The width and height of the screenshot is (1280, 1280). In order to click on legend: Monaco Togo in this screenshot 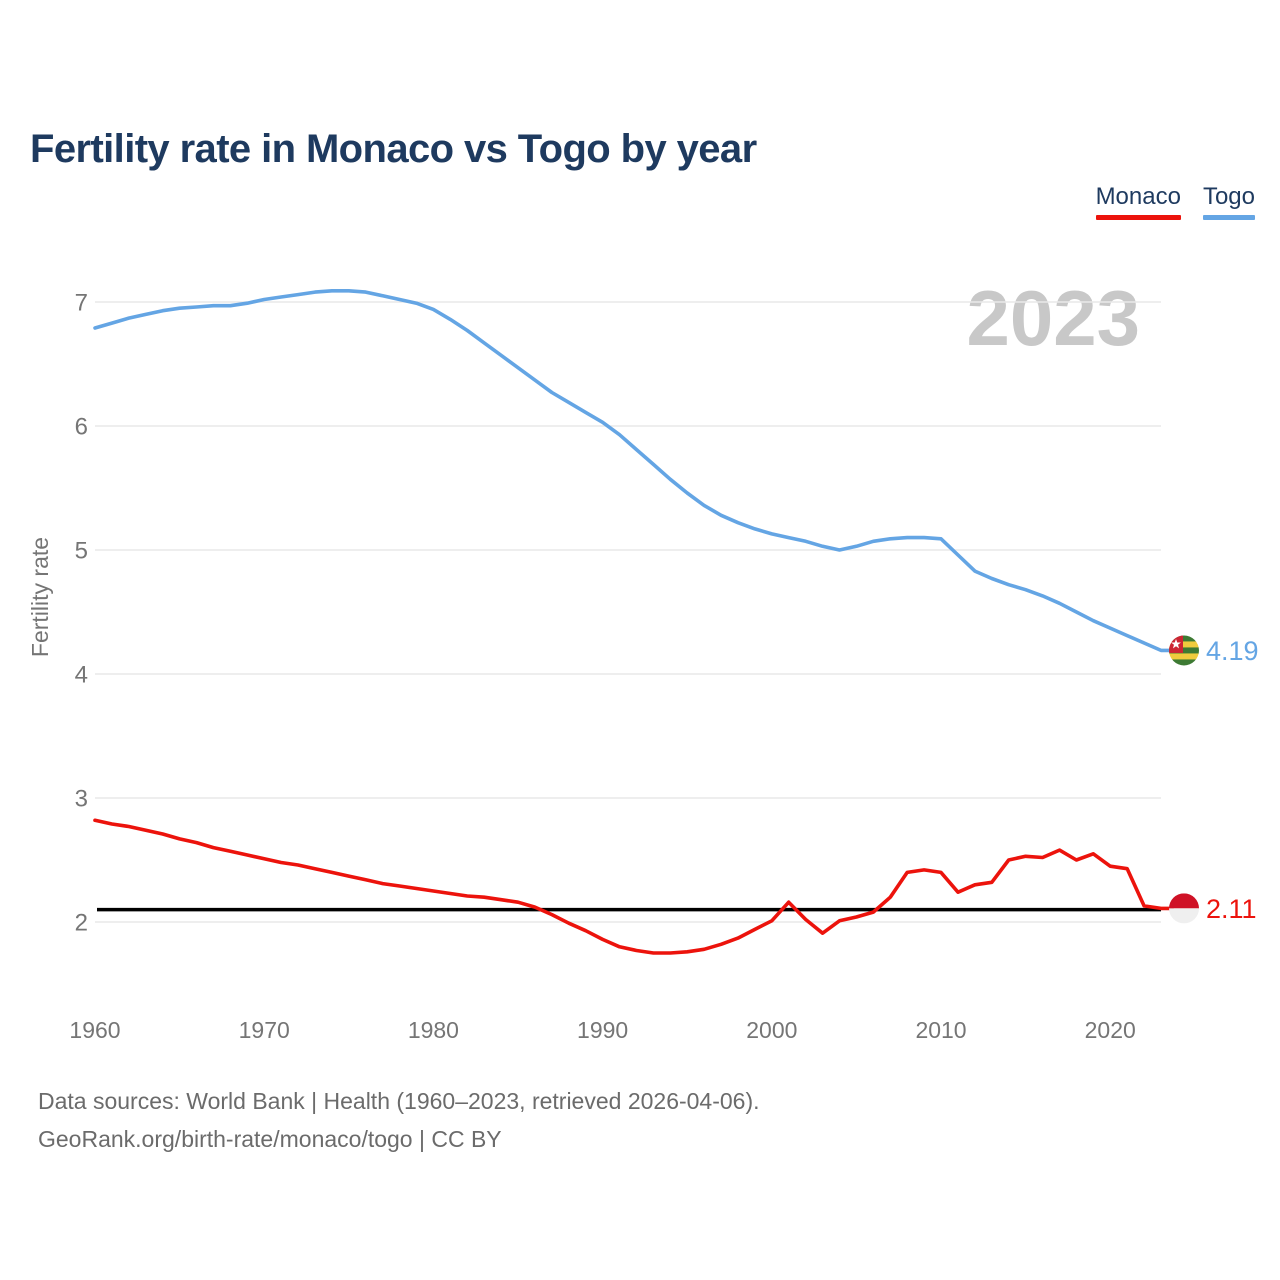, I will do `click(1175, 201)`.